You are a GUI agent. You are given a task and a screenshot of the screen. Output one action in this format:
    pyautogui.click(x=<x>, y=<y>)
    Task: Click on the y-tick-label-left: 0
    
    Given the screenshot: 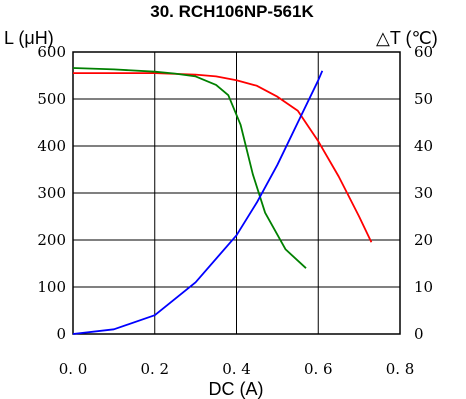 What is the action you would take?
    pyautogui.click(x=61, y=334)
    